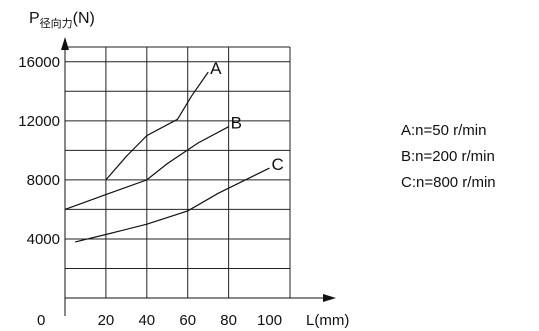  Describe the element at coordinates (157, 126) in the screenshot. I see `series-line-a` at that location.